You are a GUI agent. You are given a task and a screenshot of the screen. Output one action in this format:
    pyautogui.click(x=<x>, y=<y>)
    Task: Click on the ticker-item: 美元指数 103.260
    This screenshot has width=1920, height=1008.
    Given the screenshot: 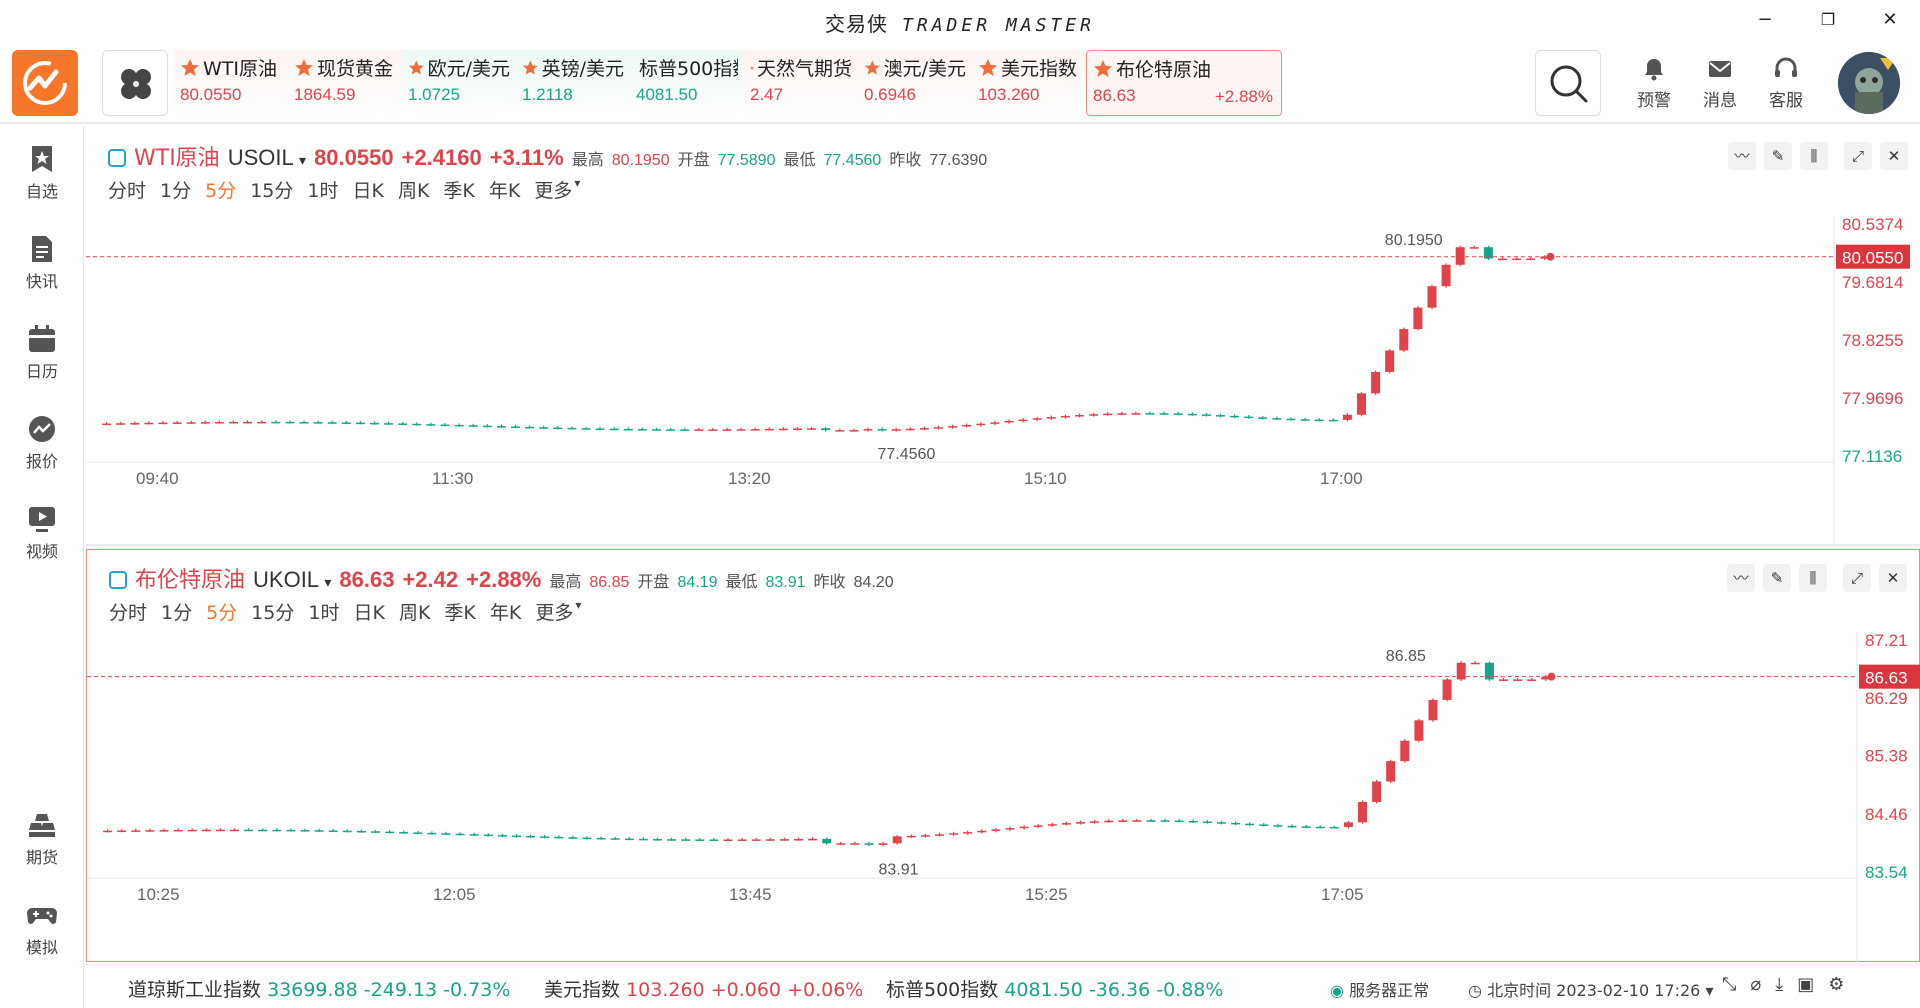 What is the action you would take?
    pyautogui.click(x=1029, y=83)
    